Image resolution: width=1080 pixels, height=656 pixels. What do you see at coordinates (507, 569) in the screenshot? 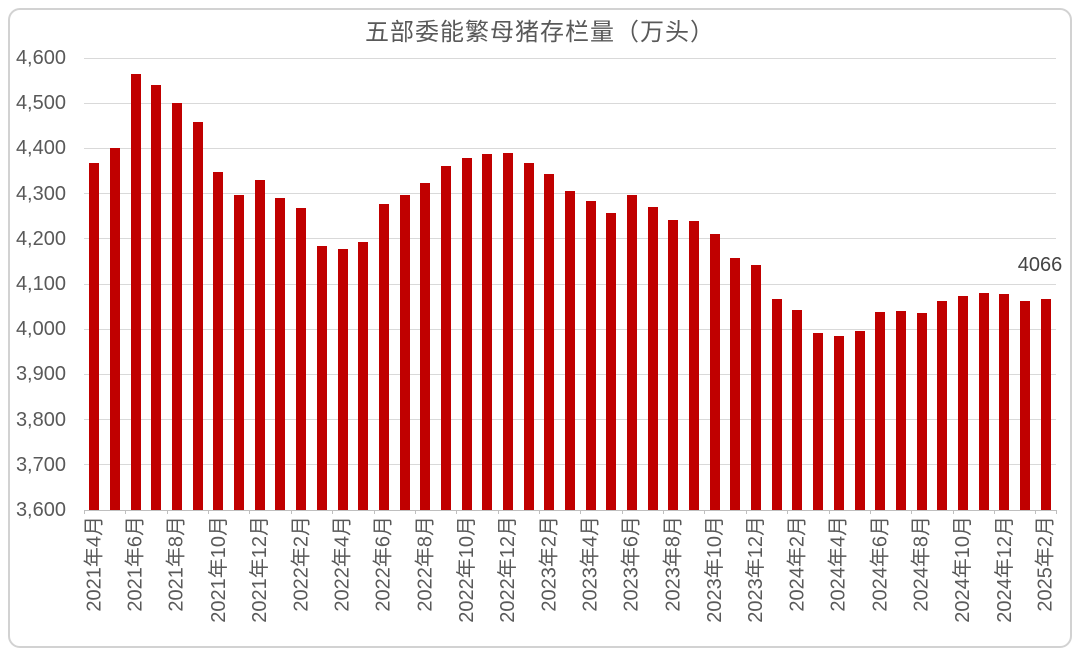
I see `x-axis-label: 2022年12月` at bounding box center [507, 569].